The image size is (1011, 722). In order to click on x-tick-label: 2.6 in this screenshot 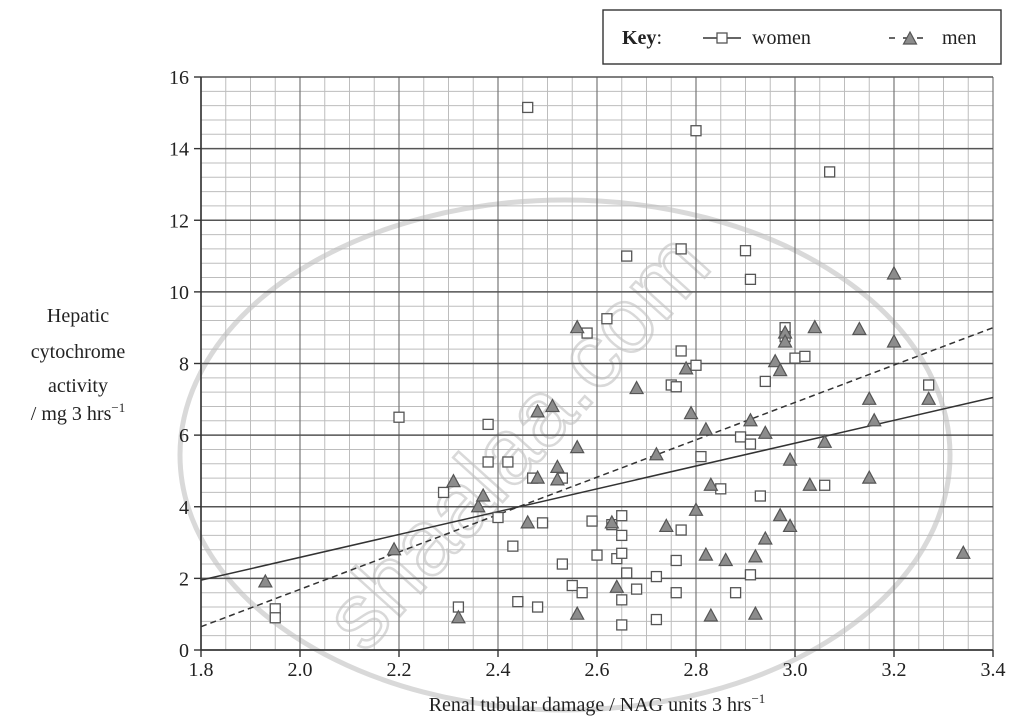, I will do `click(597, 670)`.